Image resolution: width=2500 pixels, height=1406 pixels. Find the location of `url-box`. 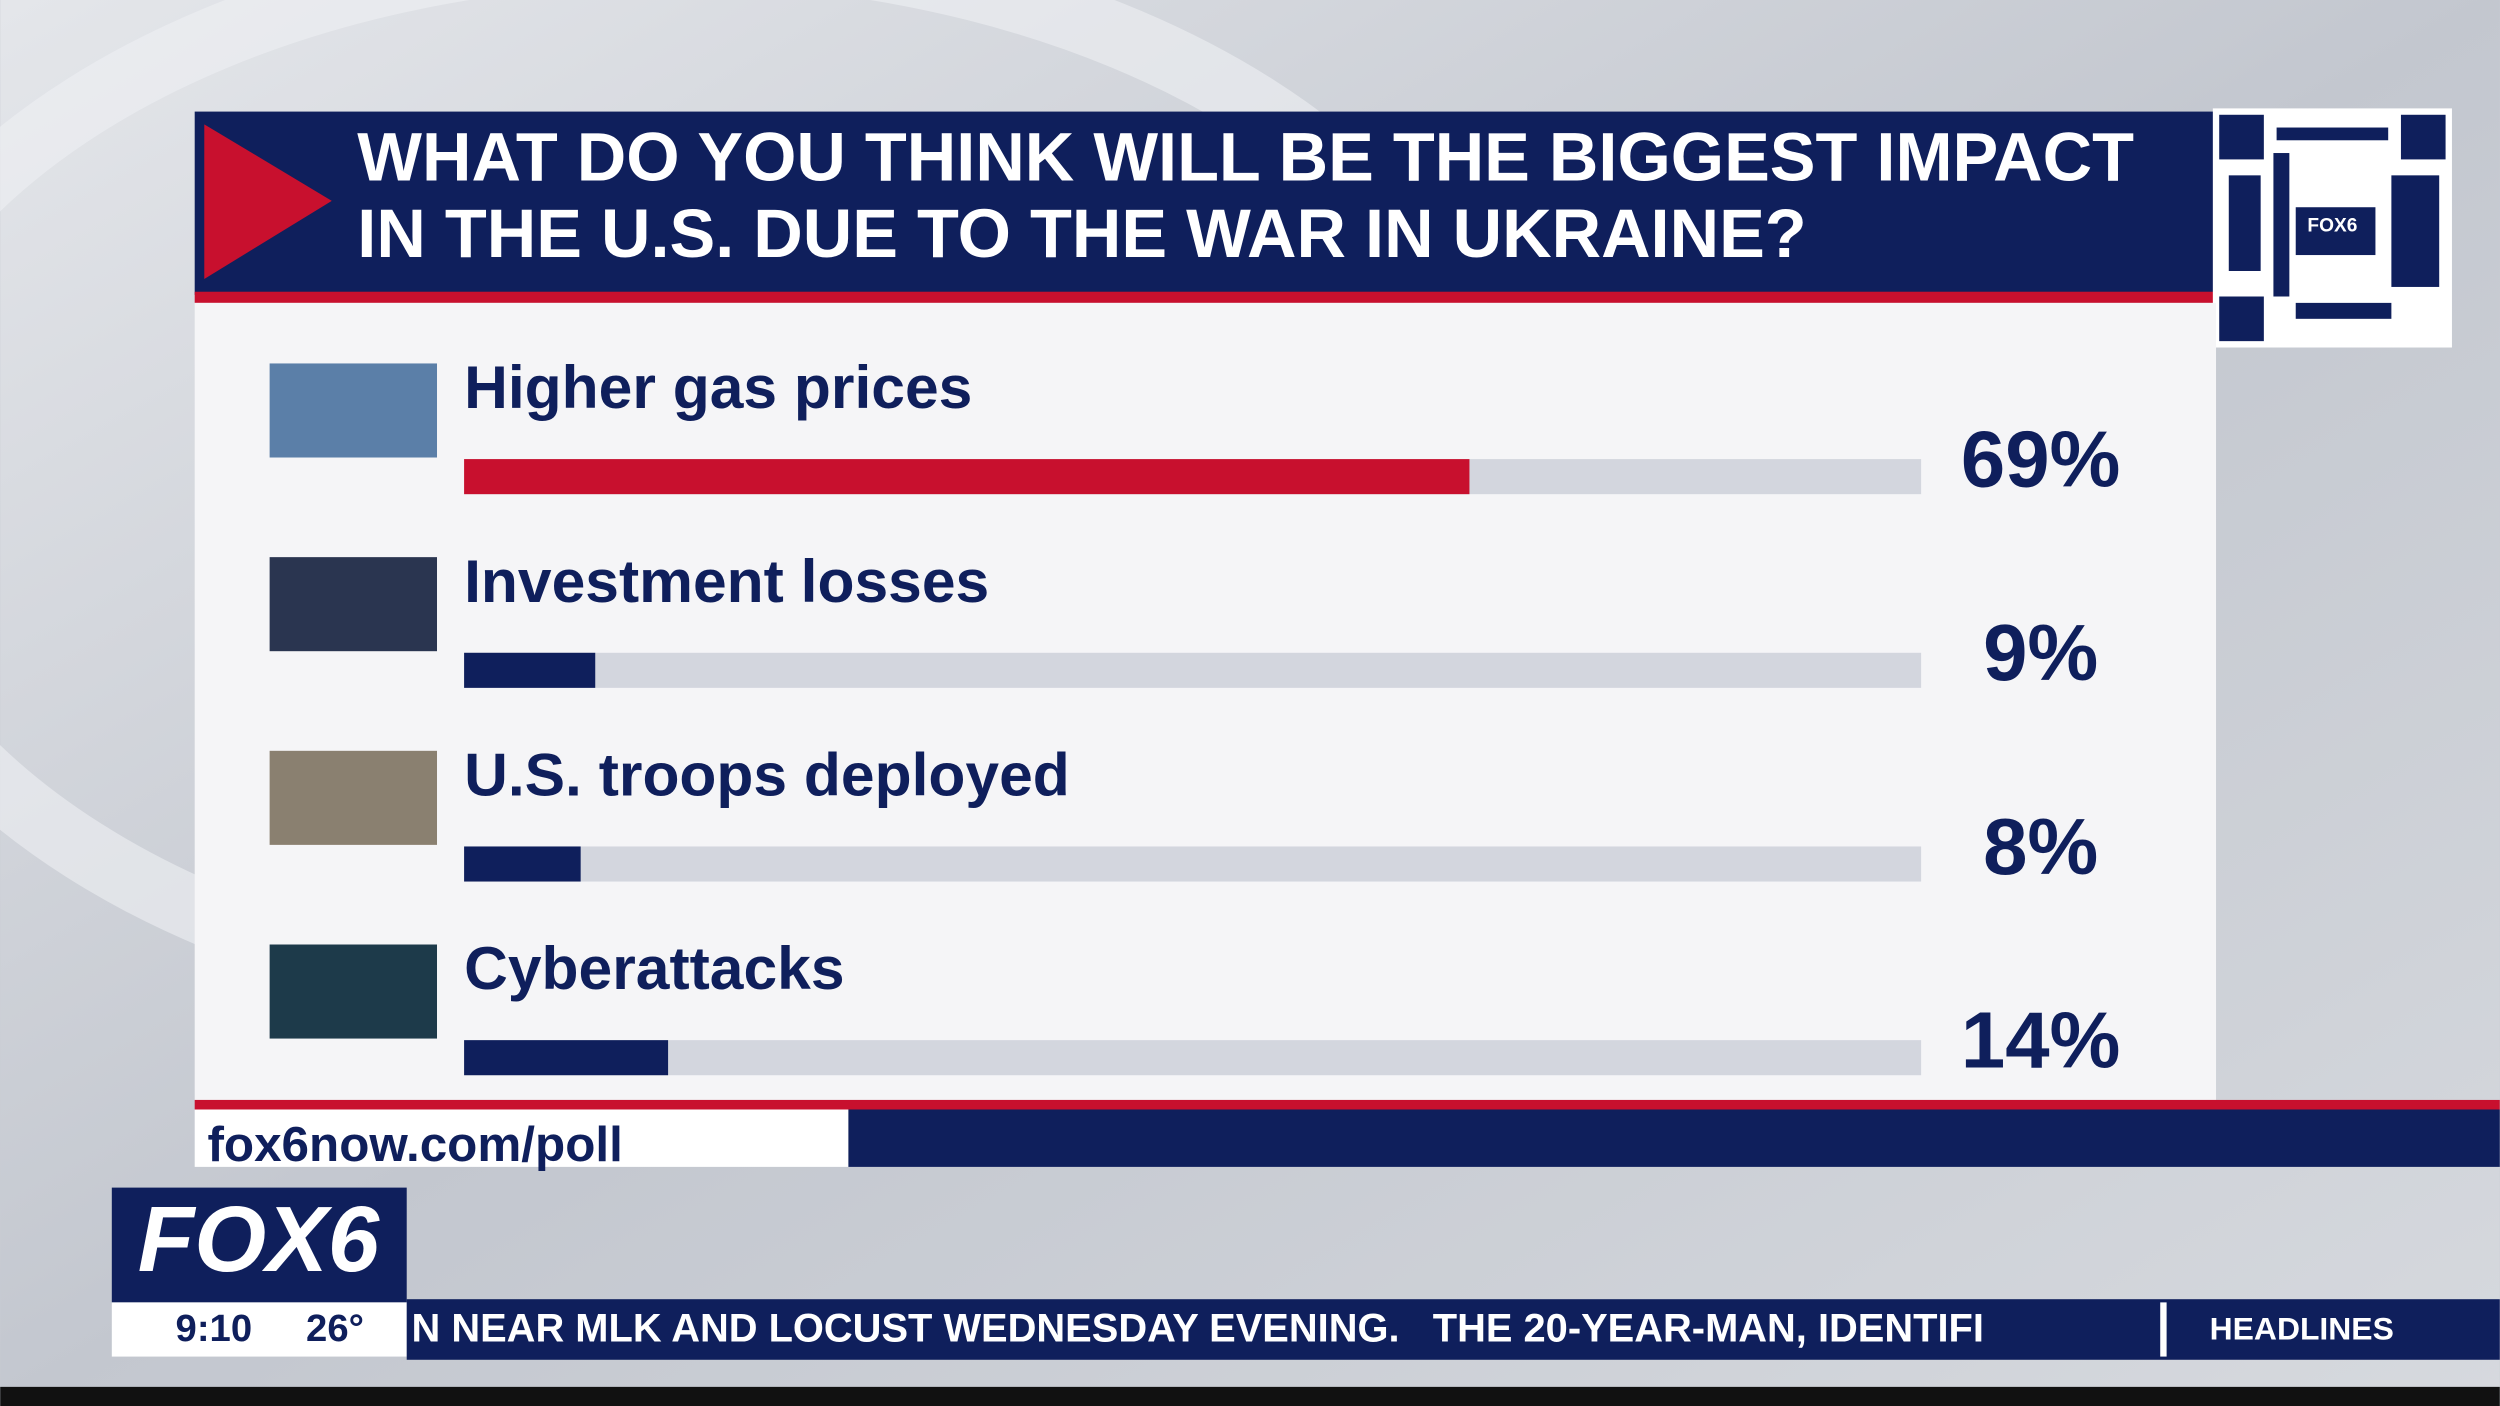

url-box is located at coordinates (521, 1138).